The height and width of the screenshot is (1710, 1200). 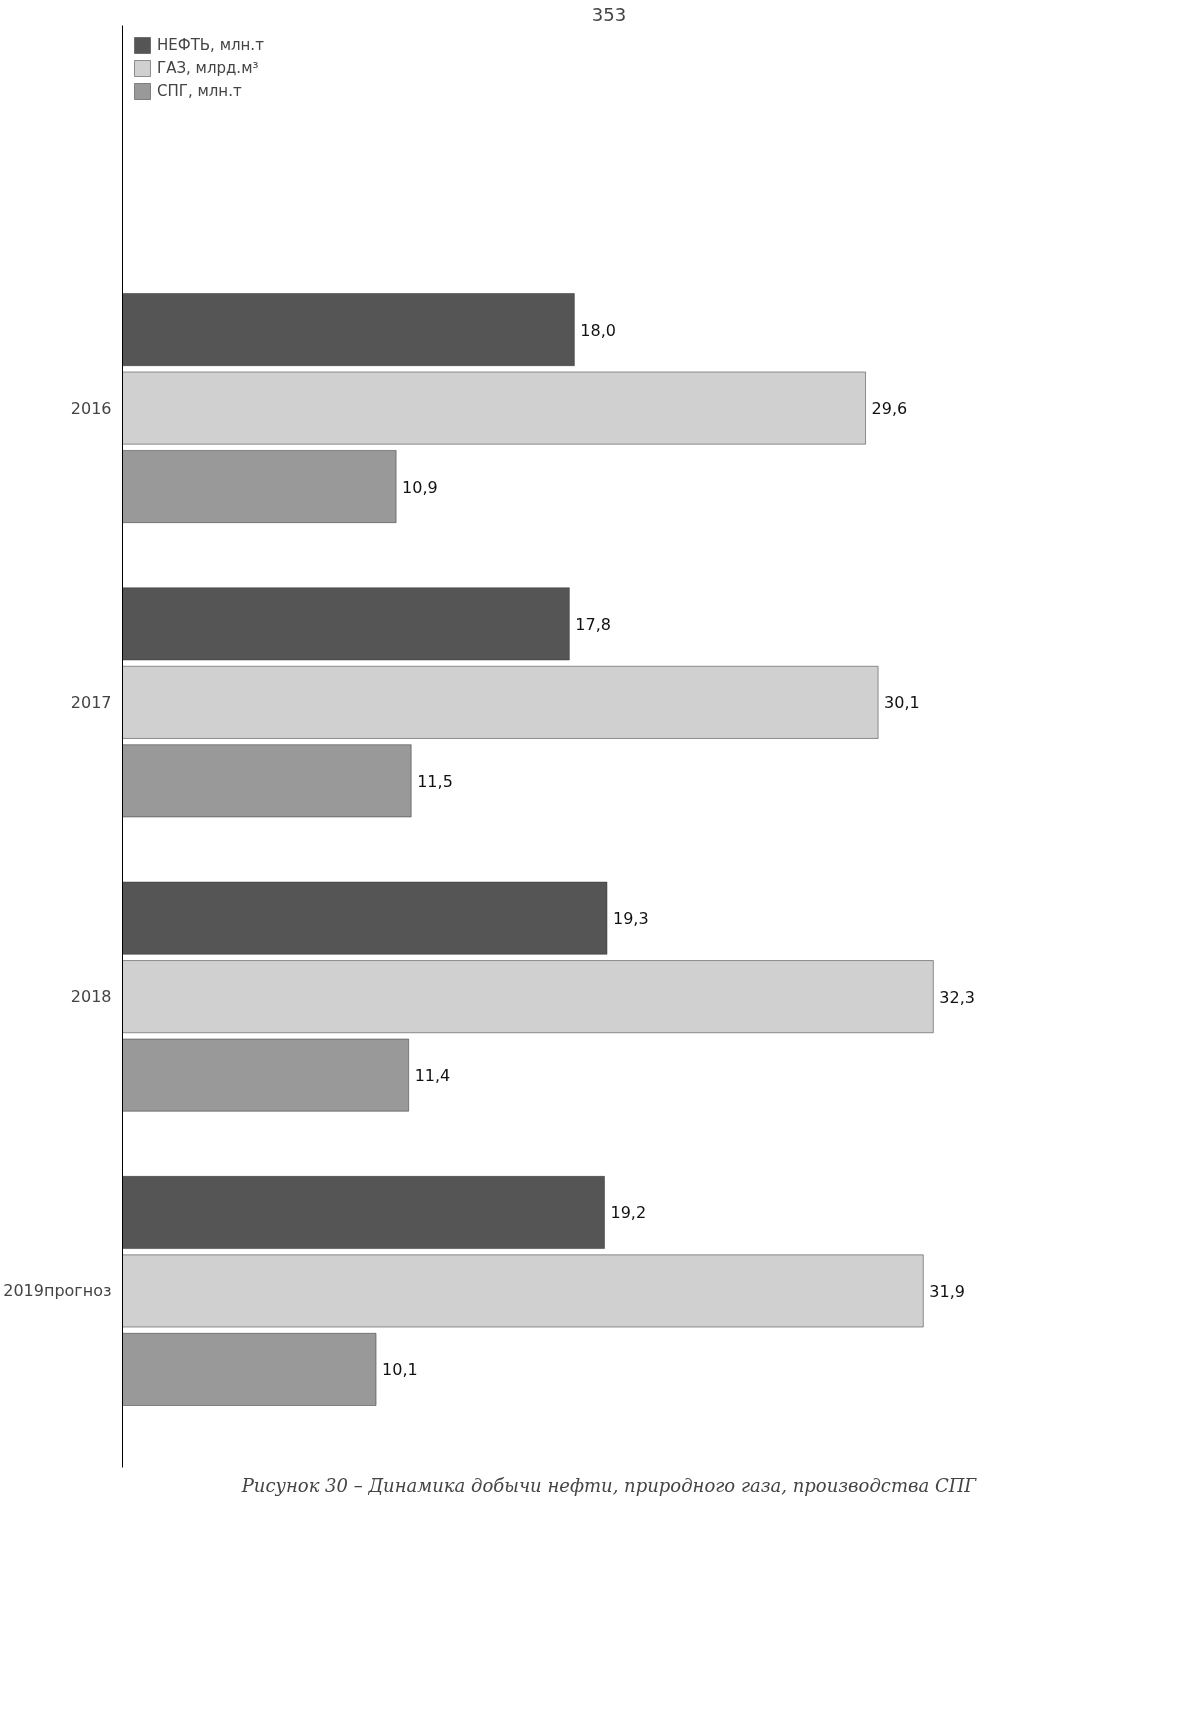 I want to click on data-label: 29,6, so click(x=889, y=409).